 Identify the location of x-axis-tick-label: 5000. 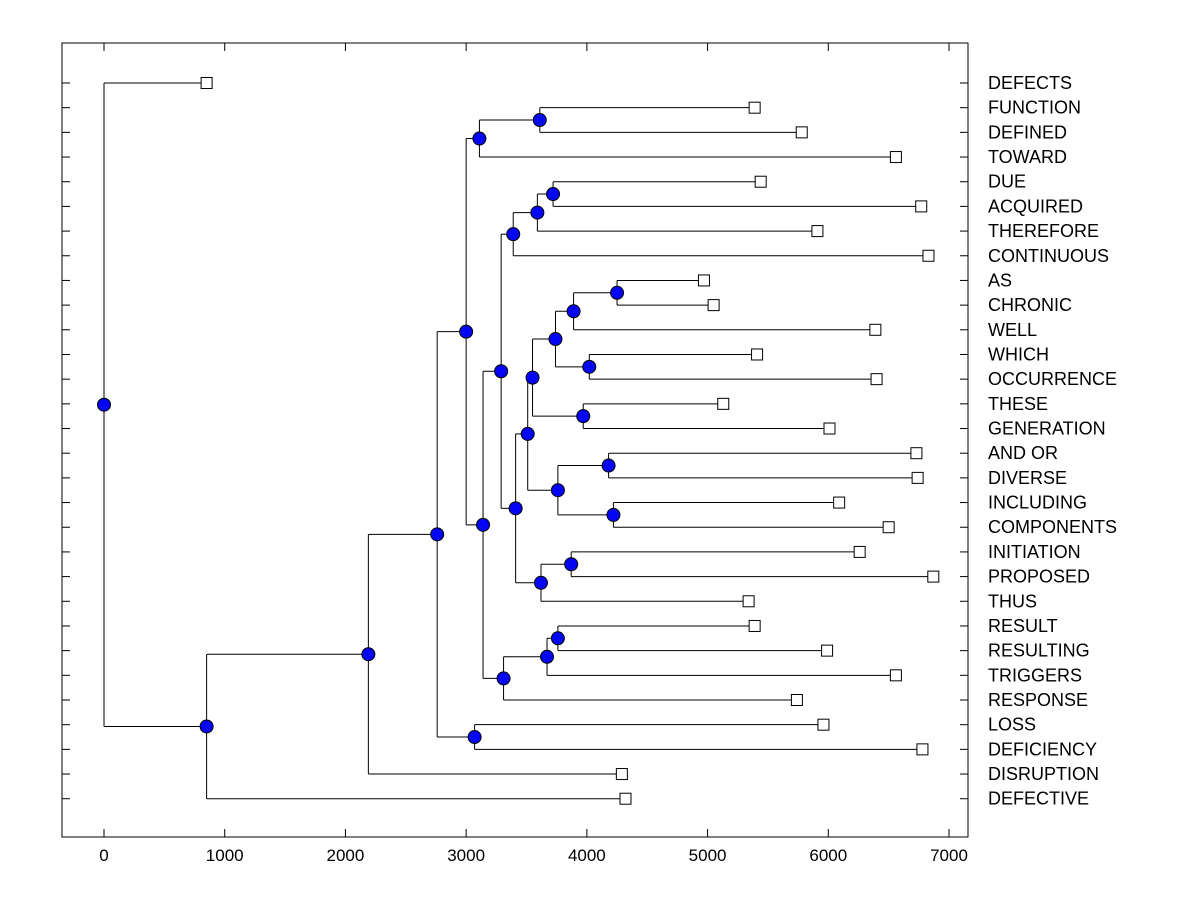
(708, 855).